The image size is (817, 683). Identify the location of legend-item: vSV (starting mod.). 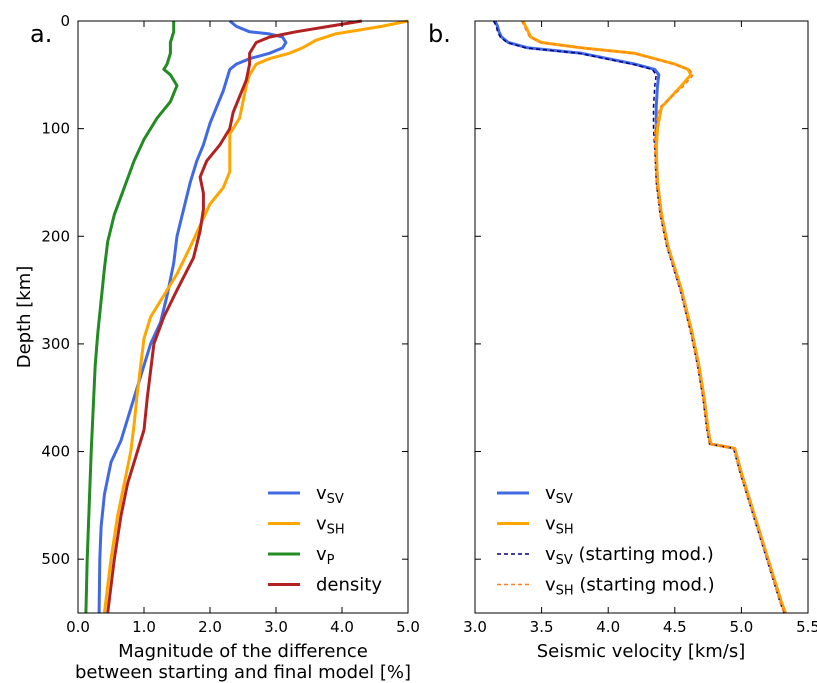
(605, 556).